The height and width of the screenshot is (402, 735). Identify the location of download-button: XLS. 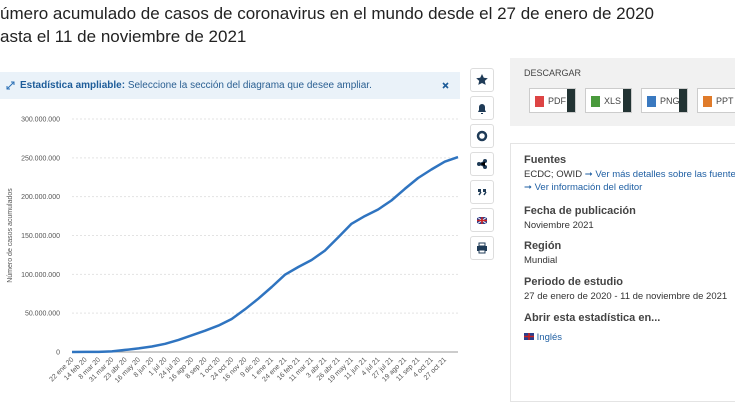
(608, 100).